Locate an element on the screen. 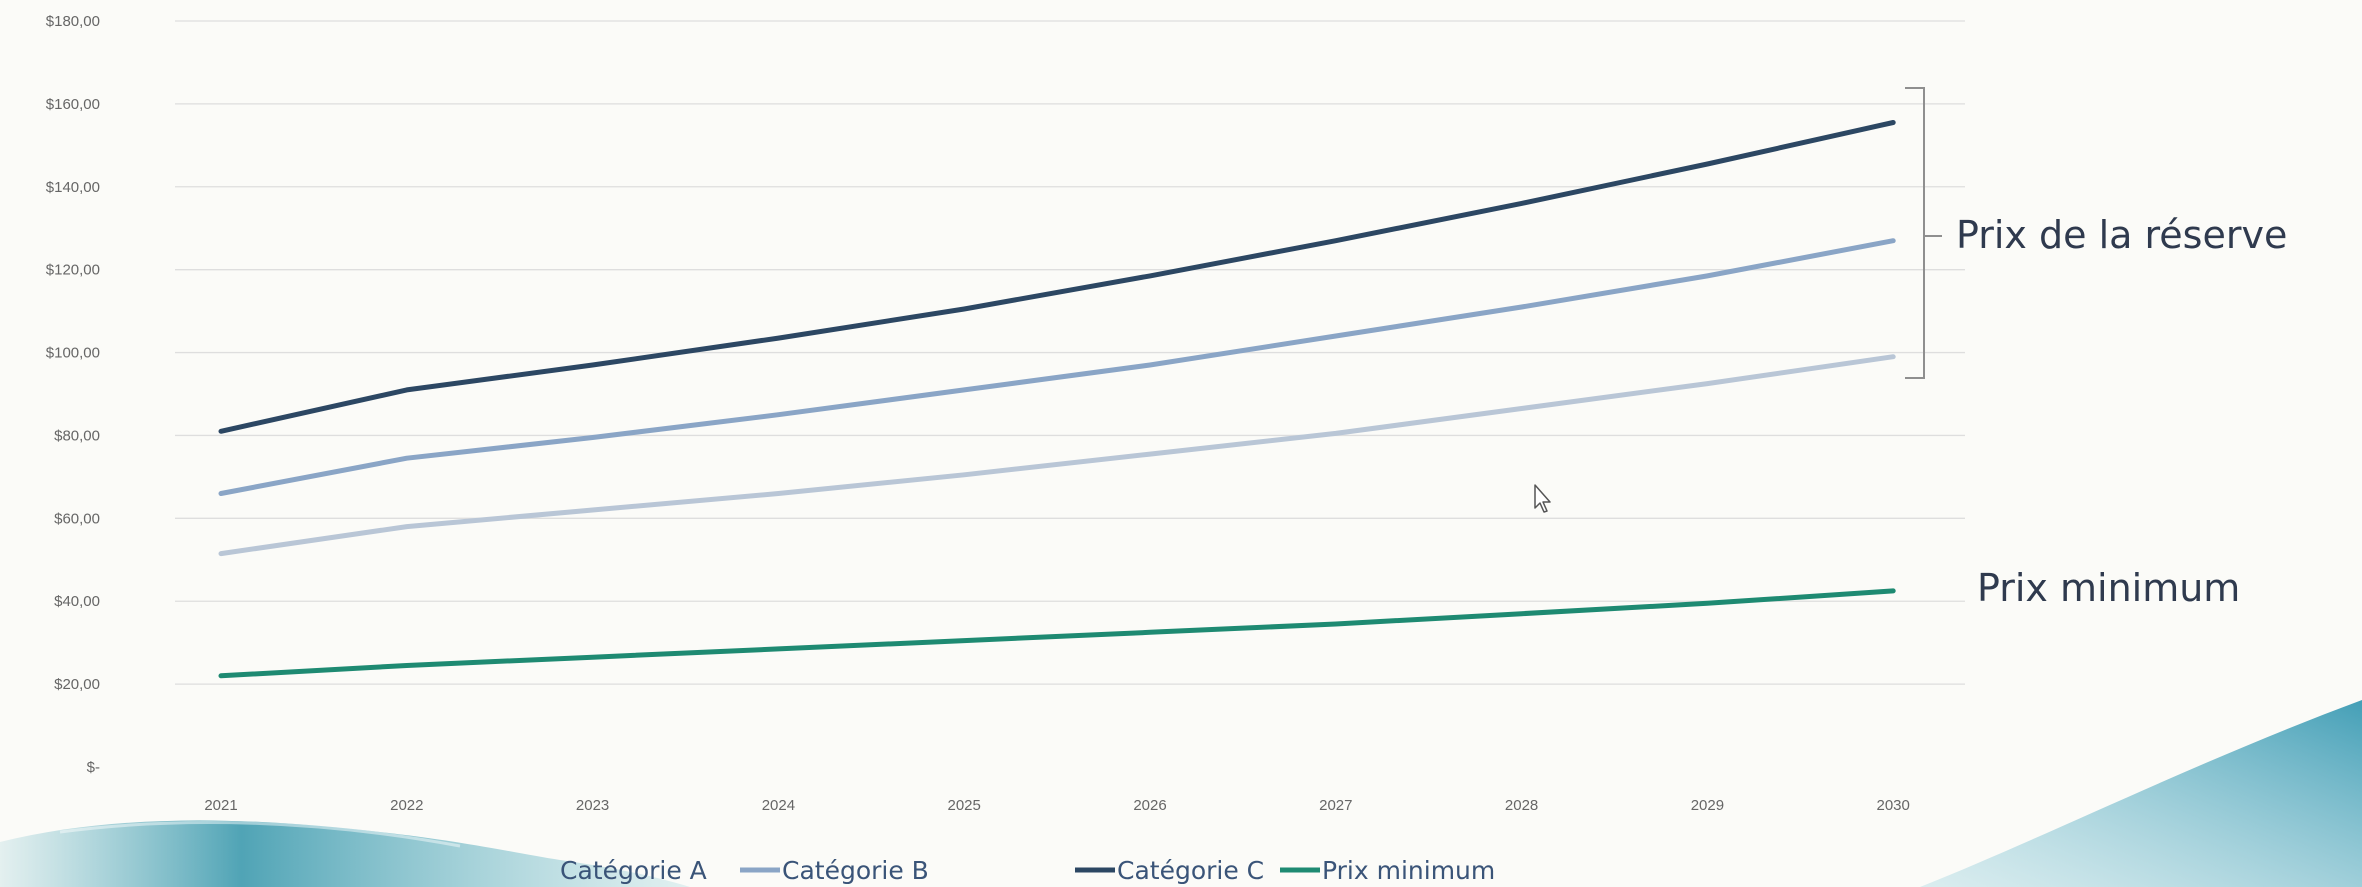 This screenshot has width=2362, height=887. legend-label: Prix minimum is located at coordinates (1408, 870).